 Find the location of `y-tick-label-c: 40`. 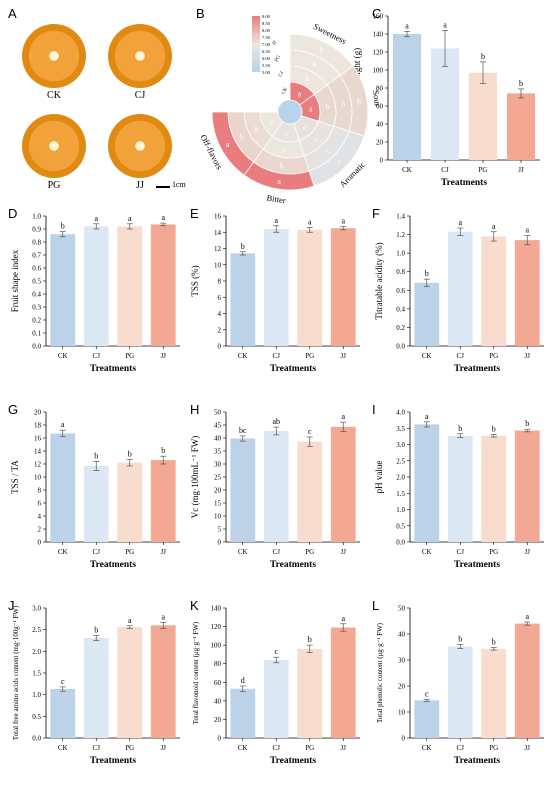

y-tick-label-c: 40 is located at coordinates (380, 125).